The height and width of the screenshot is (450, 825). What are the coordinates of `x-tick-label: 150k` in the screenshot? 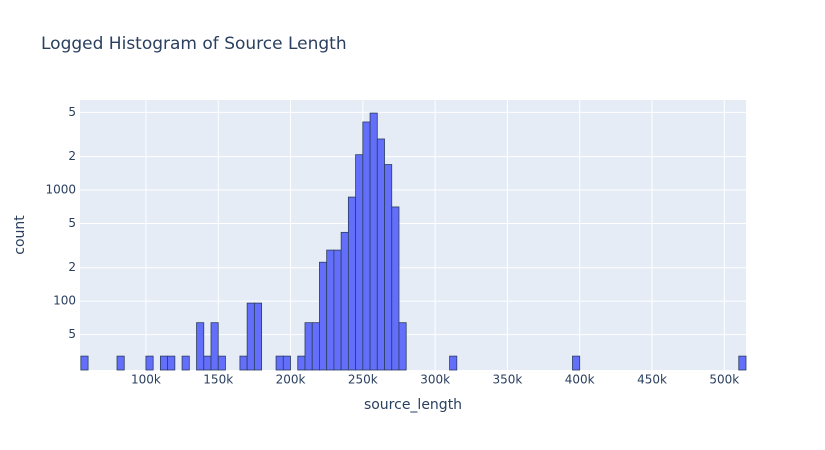 It's located at (218, 380).